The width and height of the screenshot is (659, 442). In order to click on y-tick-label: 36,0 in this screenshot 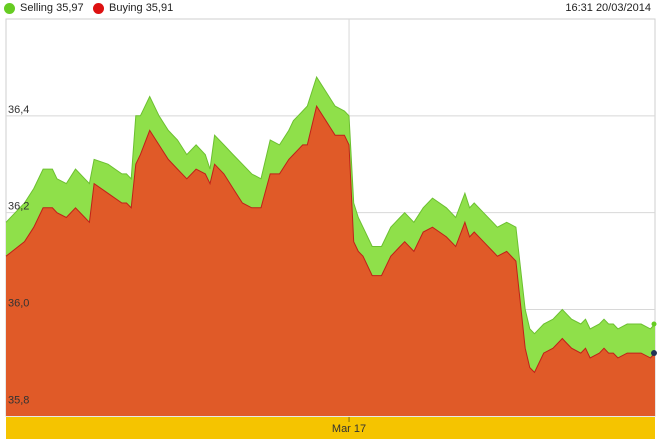, I will do `click(18, 303)`.